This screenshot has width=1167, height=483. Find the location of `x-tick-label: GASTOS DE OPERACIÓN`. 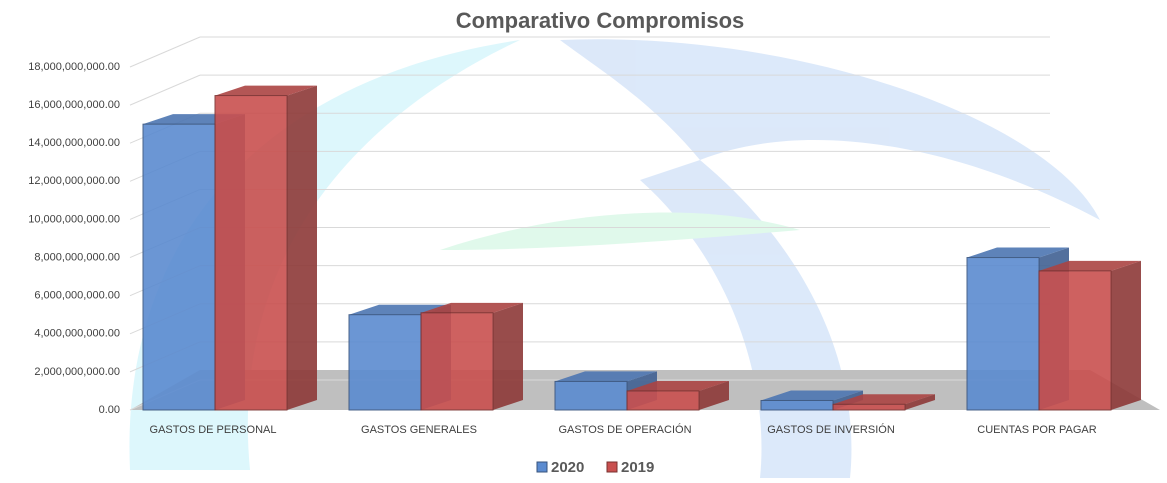

x-tick-label: GASTOS DE OPERACIÓN is located at coordinates (624, 429).